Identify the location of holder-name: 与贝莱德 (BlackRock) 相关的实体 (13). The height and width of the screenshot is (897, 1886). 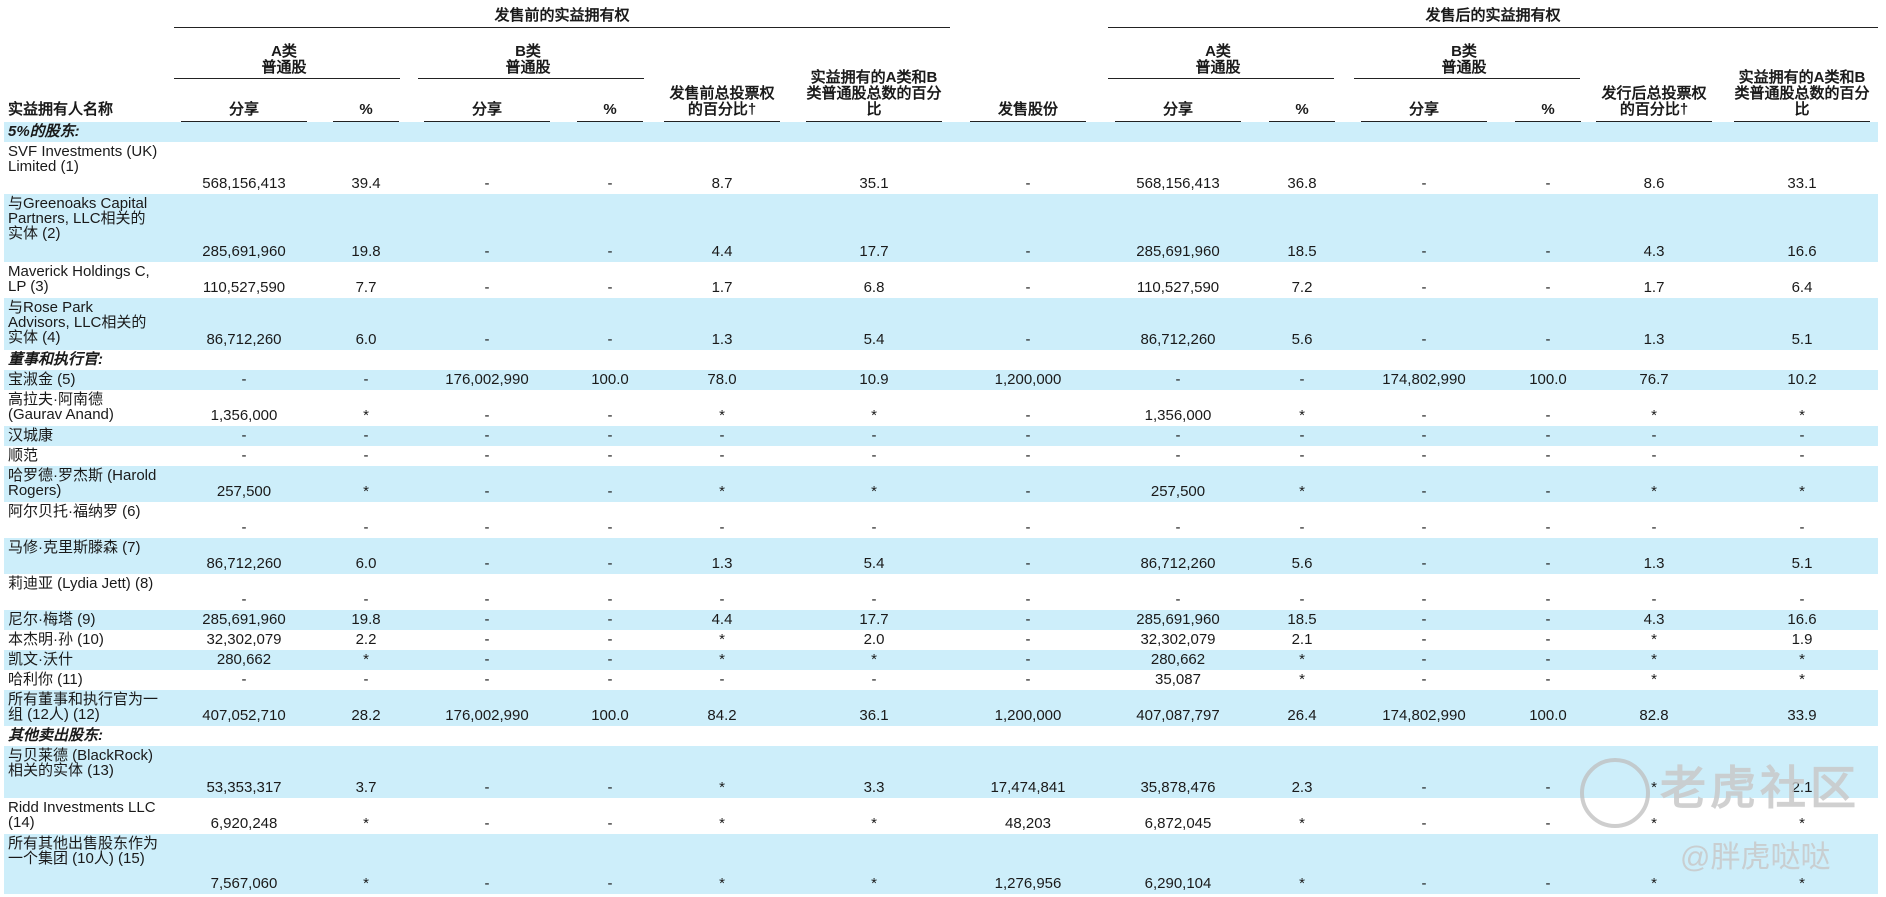
(81, 763).